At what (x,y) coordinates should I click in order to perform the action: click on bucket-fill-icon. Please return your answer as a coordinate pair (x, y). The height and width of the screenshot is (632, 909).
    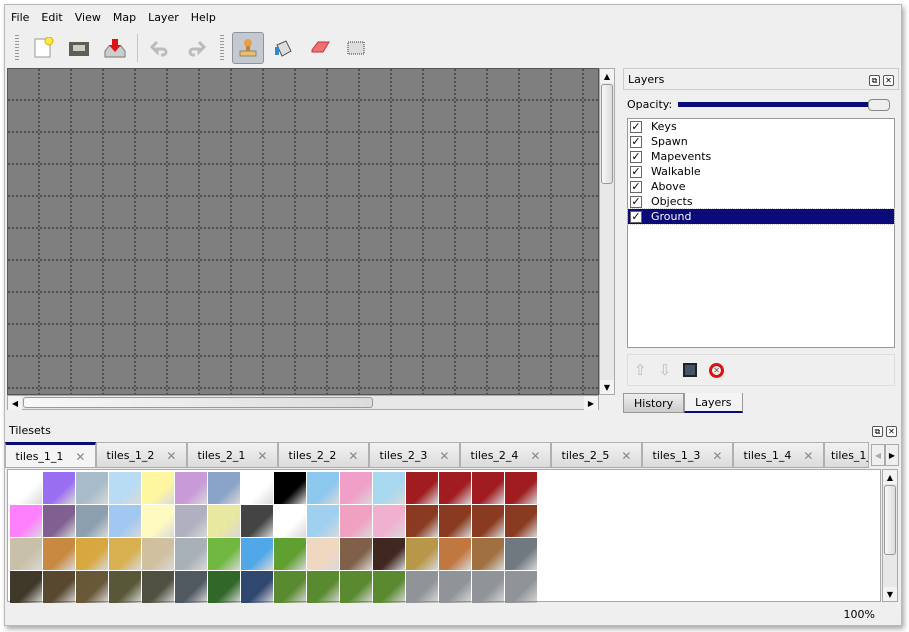
    Looking at the image, I should click on (284, 48).